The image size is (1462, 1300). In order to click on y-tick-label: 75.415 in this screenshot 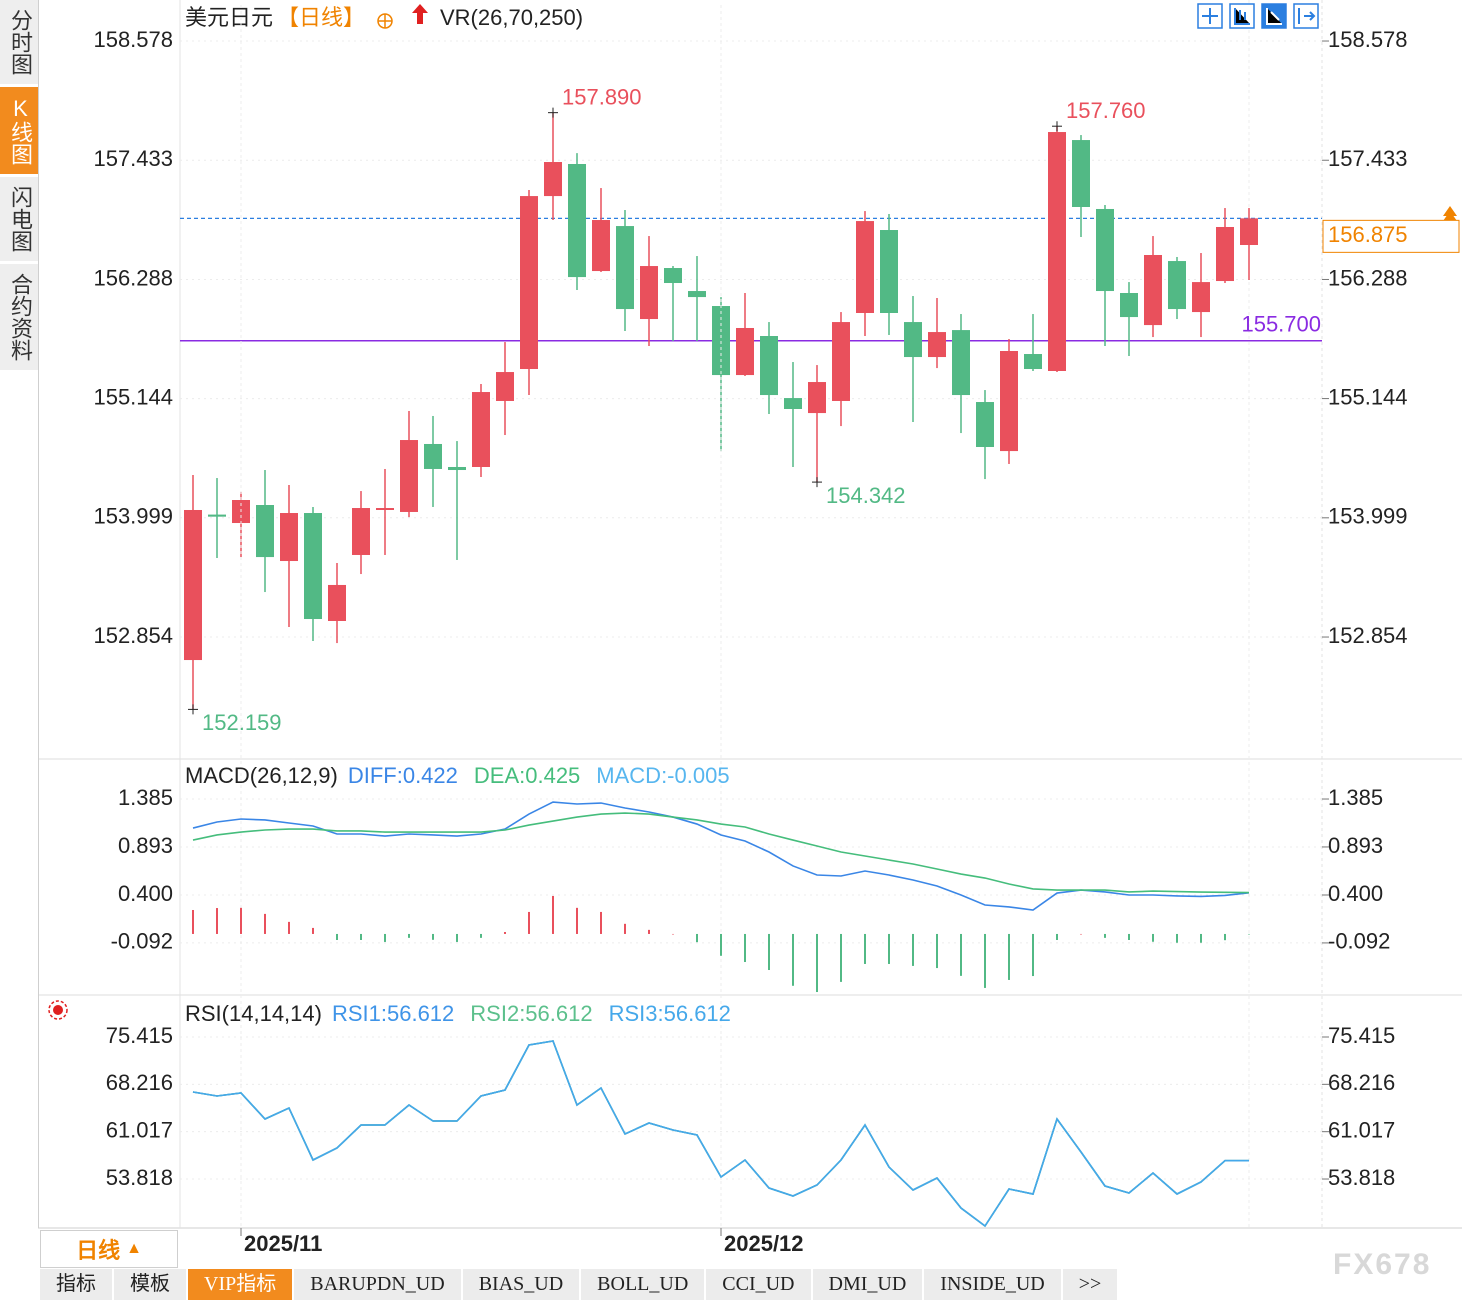, I will do `click(139, 1035)`.